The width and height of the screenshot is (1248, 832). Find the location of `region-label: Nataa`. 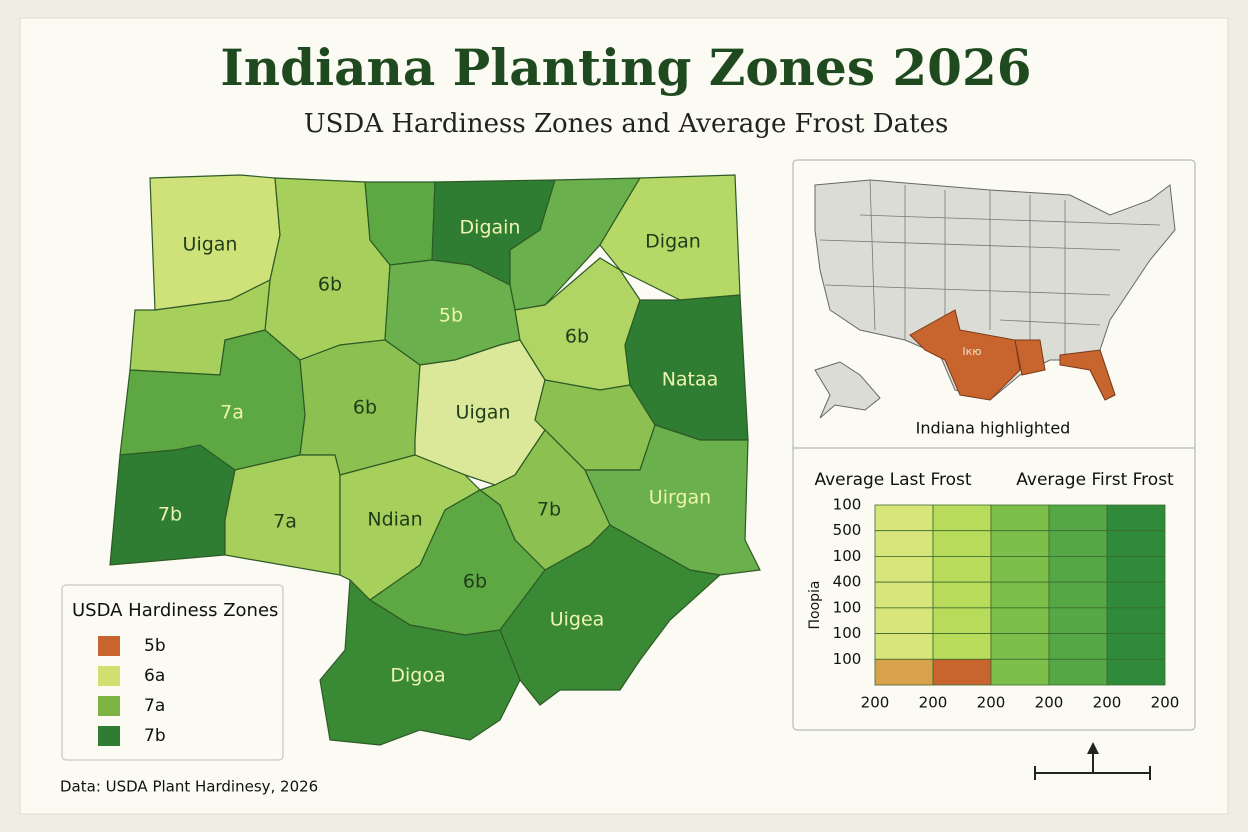

region-label: Nataa is located at coordinates (690, 380).